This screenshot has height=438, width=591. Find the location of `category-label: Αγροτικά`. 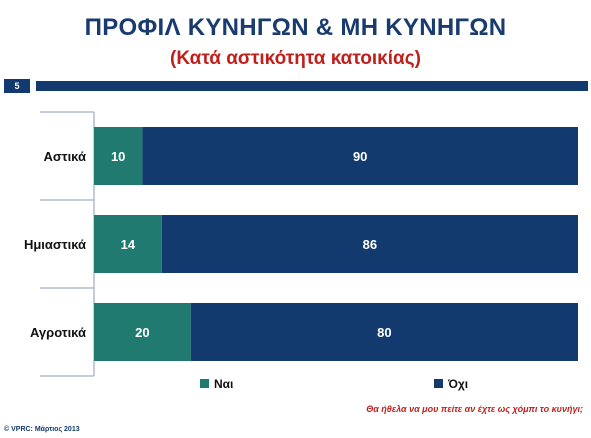

category-label: Αγροτικά is located at coordinates (58, 332).